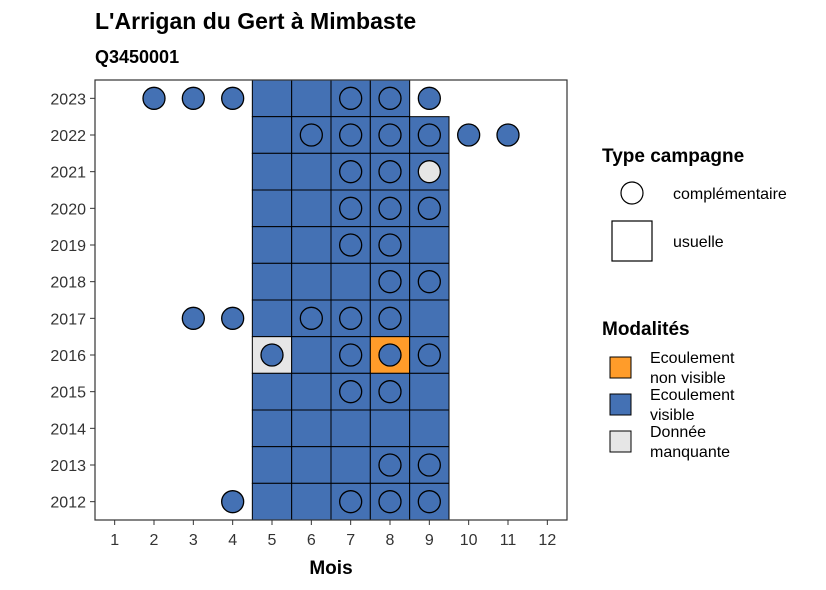  What do you see at coordinates (730, 194) in the screenshot?
I see `legend-campaign-label-circle: complémentaire` at bounding box center [730, 194].